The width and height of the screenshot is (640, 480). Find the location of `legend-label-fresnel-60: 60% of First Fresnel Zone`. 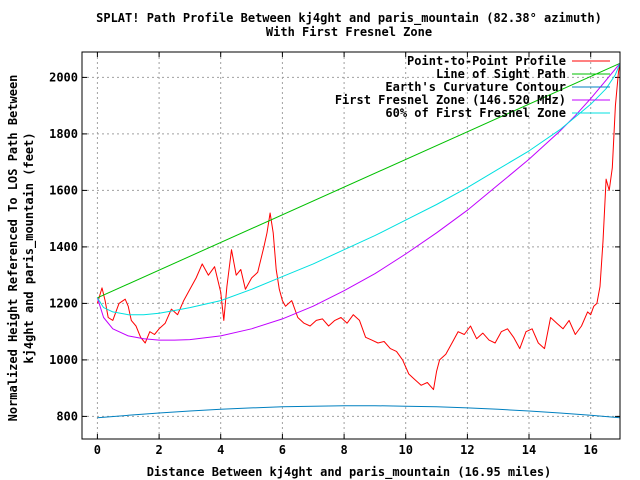

legend-label-fresnel-60: 60% of First Fresnel Zone is located at coordinates (475, 113).